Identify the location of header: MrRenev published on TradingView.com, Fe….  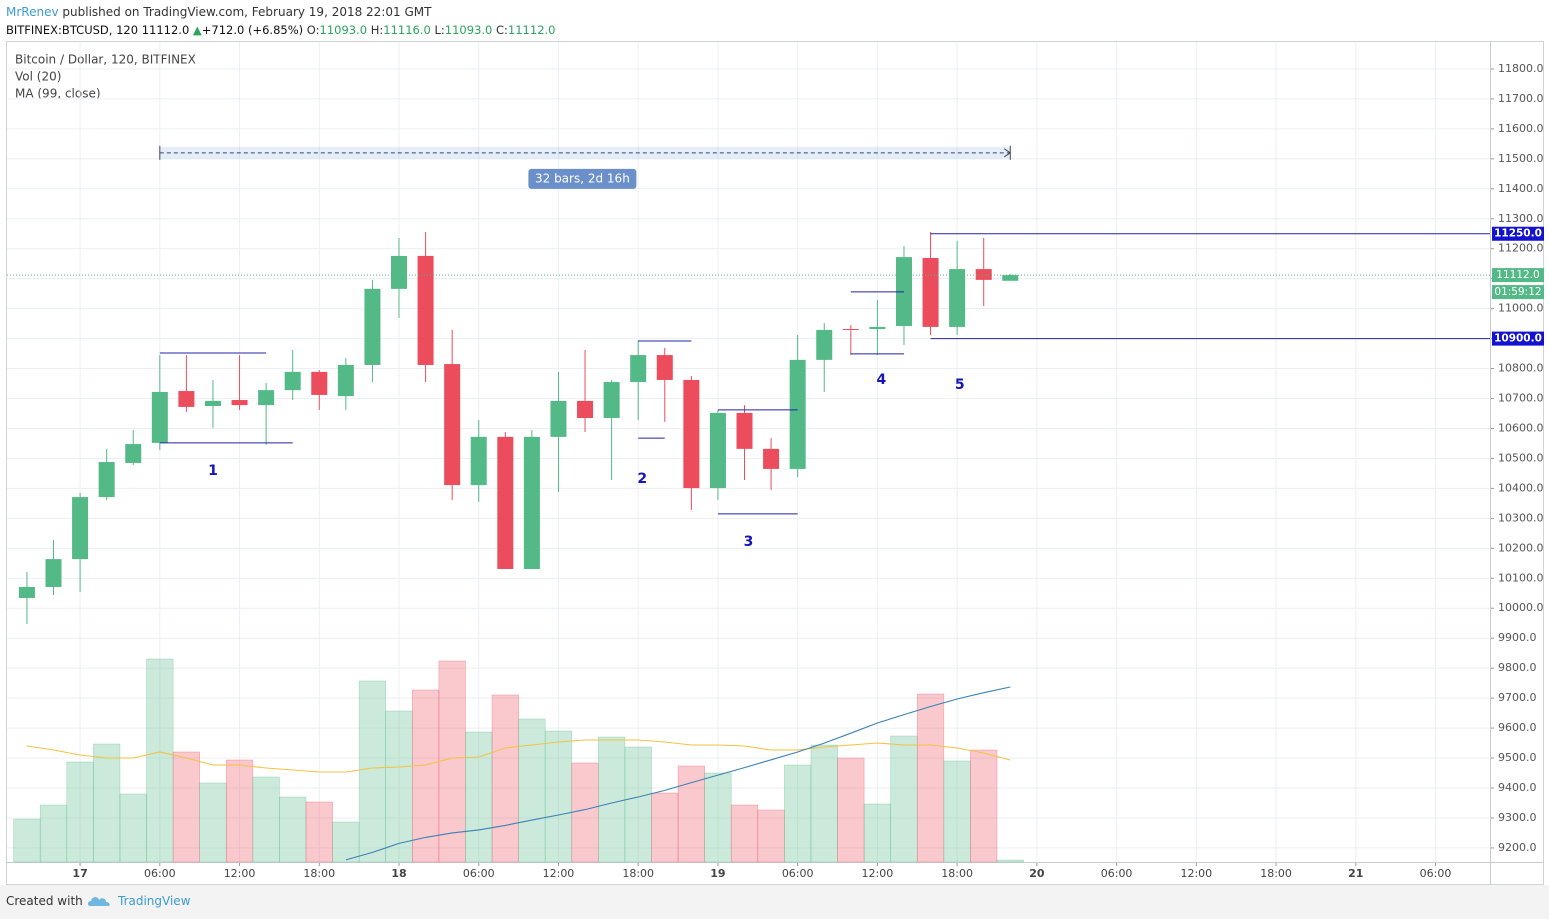
(280, 21).